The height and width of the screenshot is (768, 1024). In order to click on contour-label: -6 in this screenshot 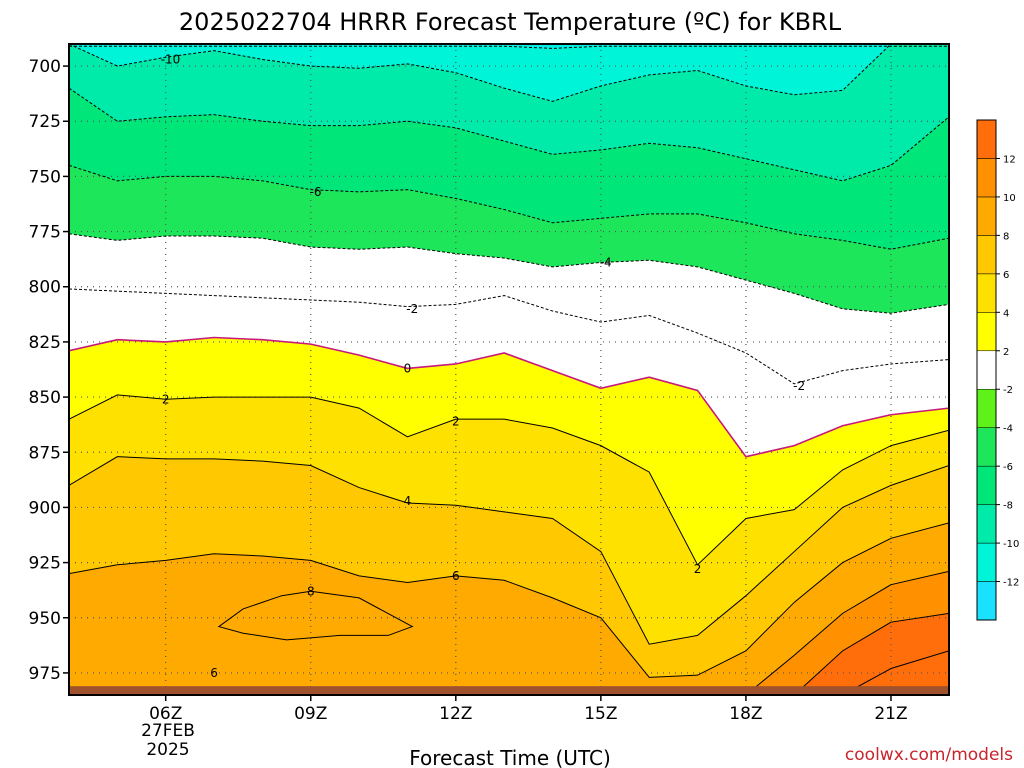, I will do `click(316, 192)`.